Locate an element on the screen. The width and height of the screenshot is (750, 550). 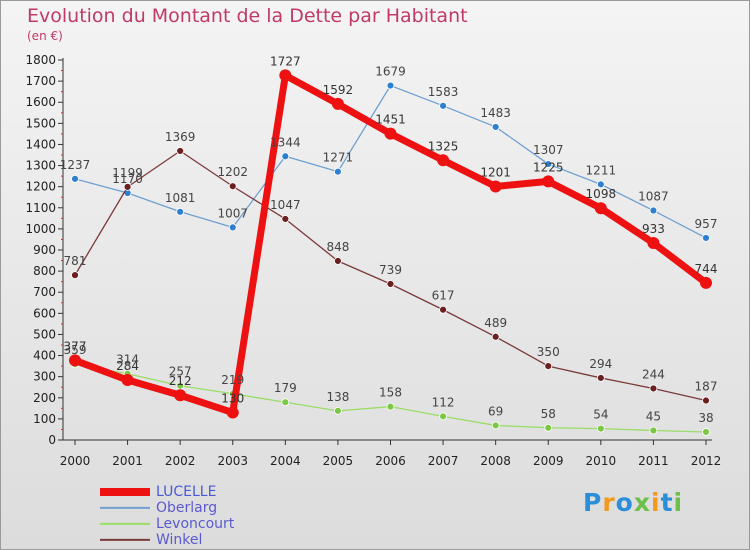
data-label-levoncourt: 112 is located at coordinates (443, 402).